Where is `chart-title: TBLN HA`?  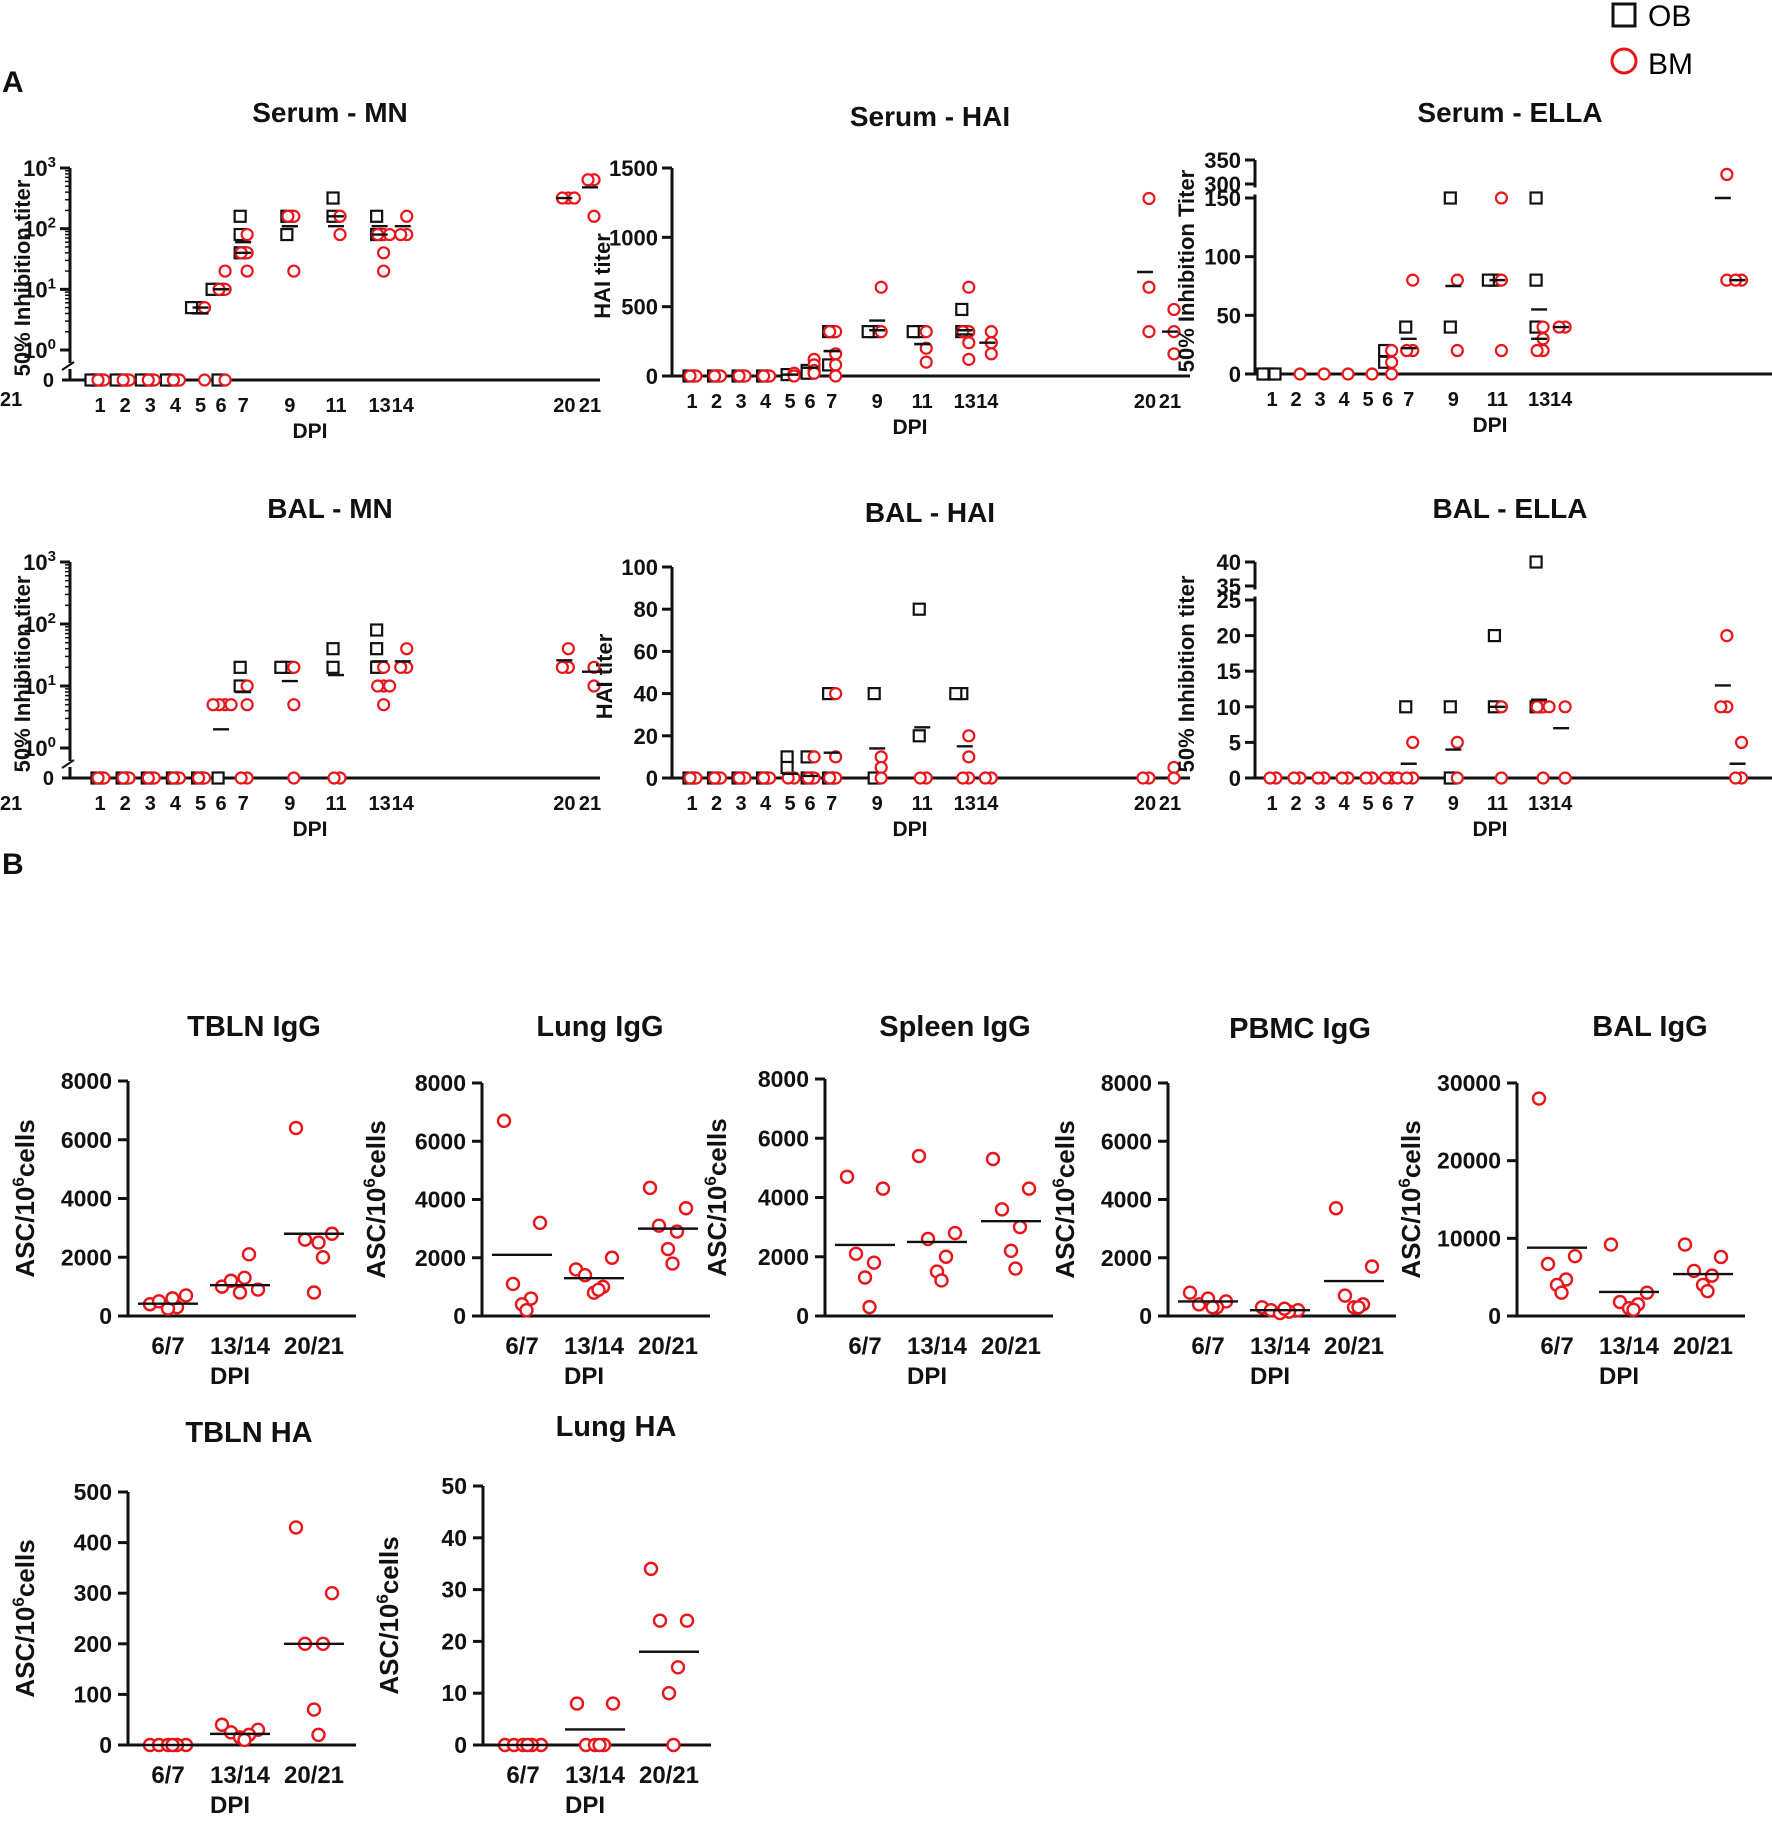
chart-title: TBLN HA is located at coordinates (248, 1433).